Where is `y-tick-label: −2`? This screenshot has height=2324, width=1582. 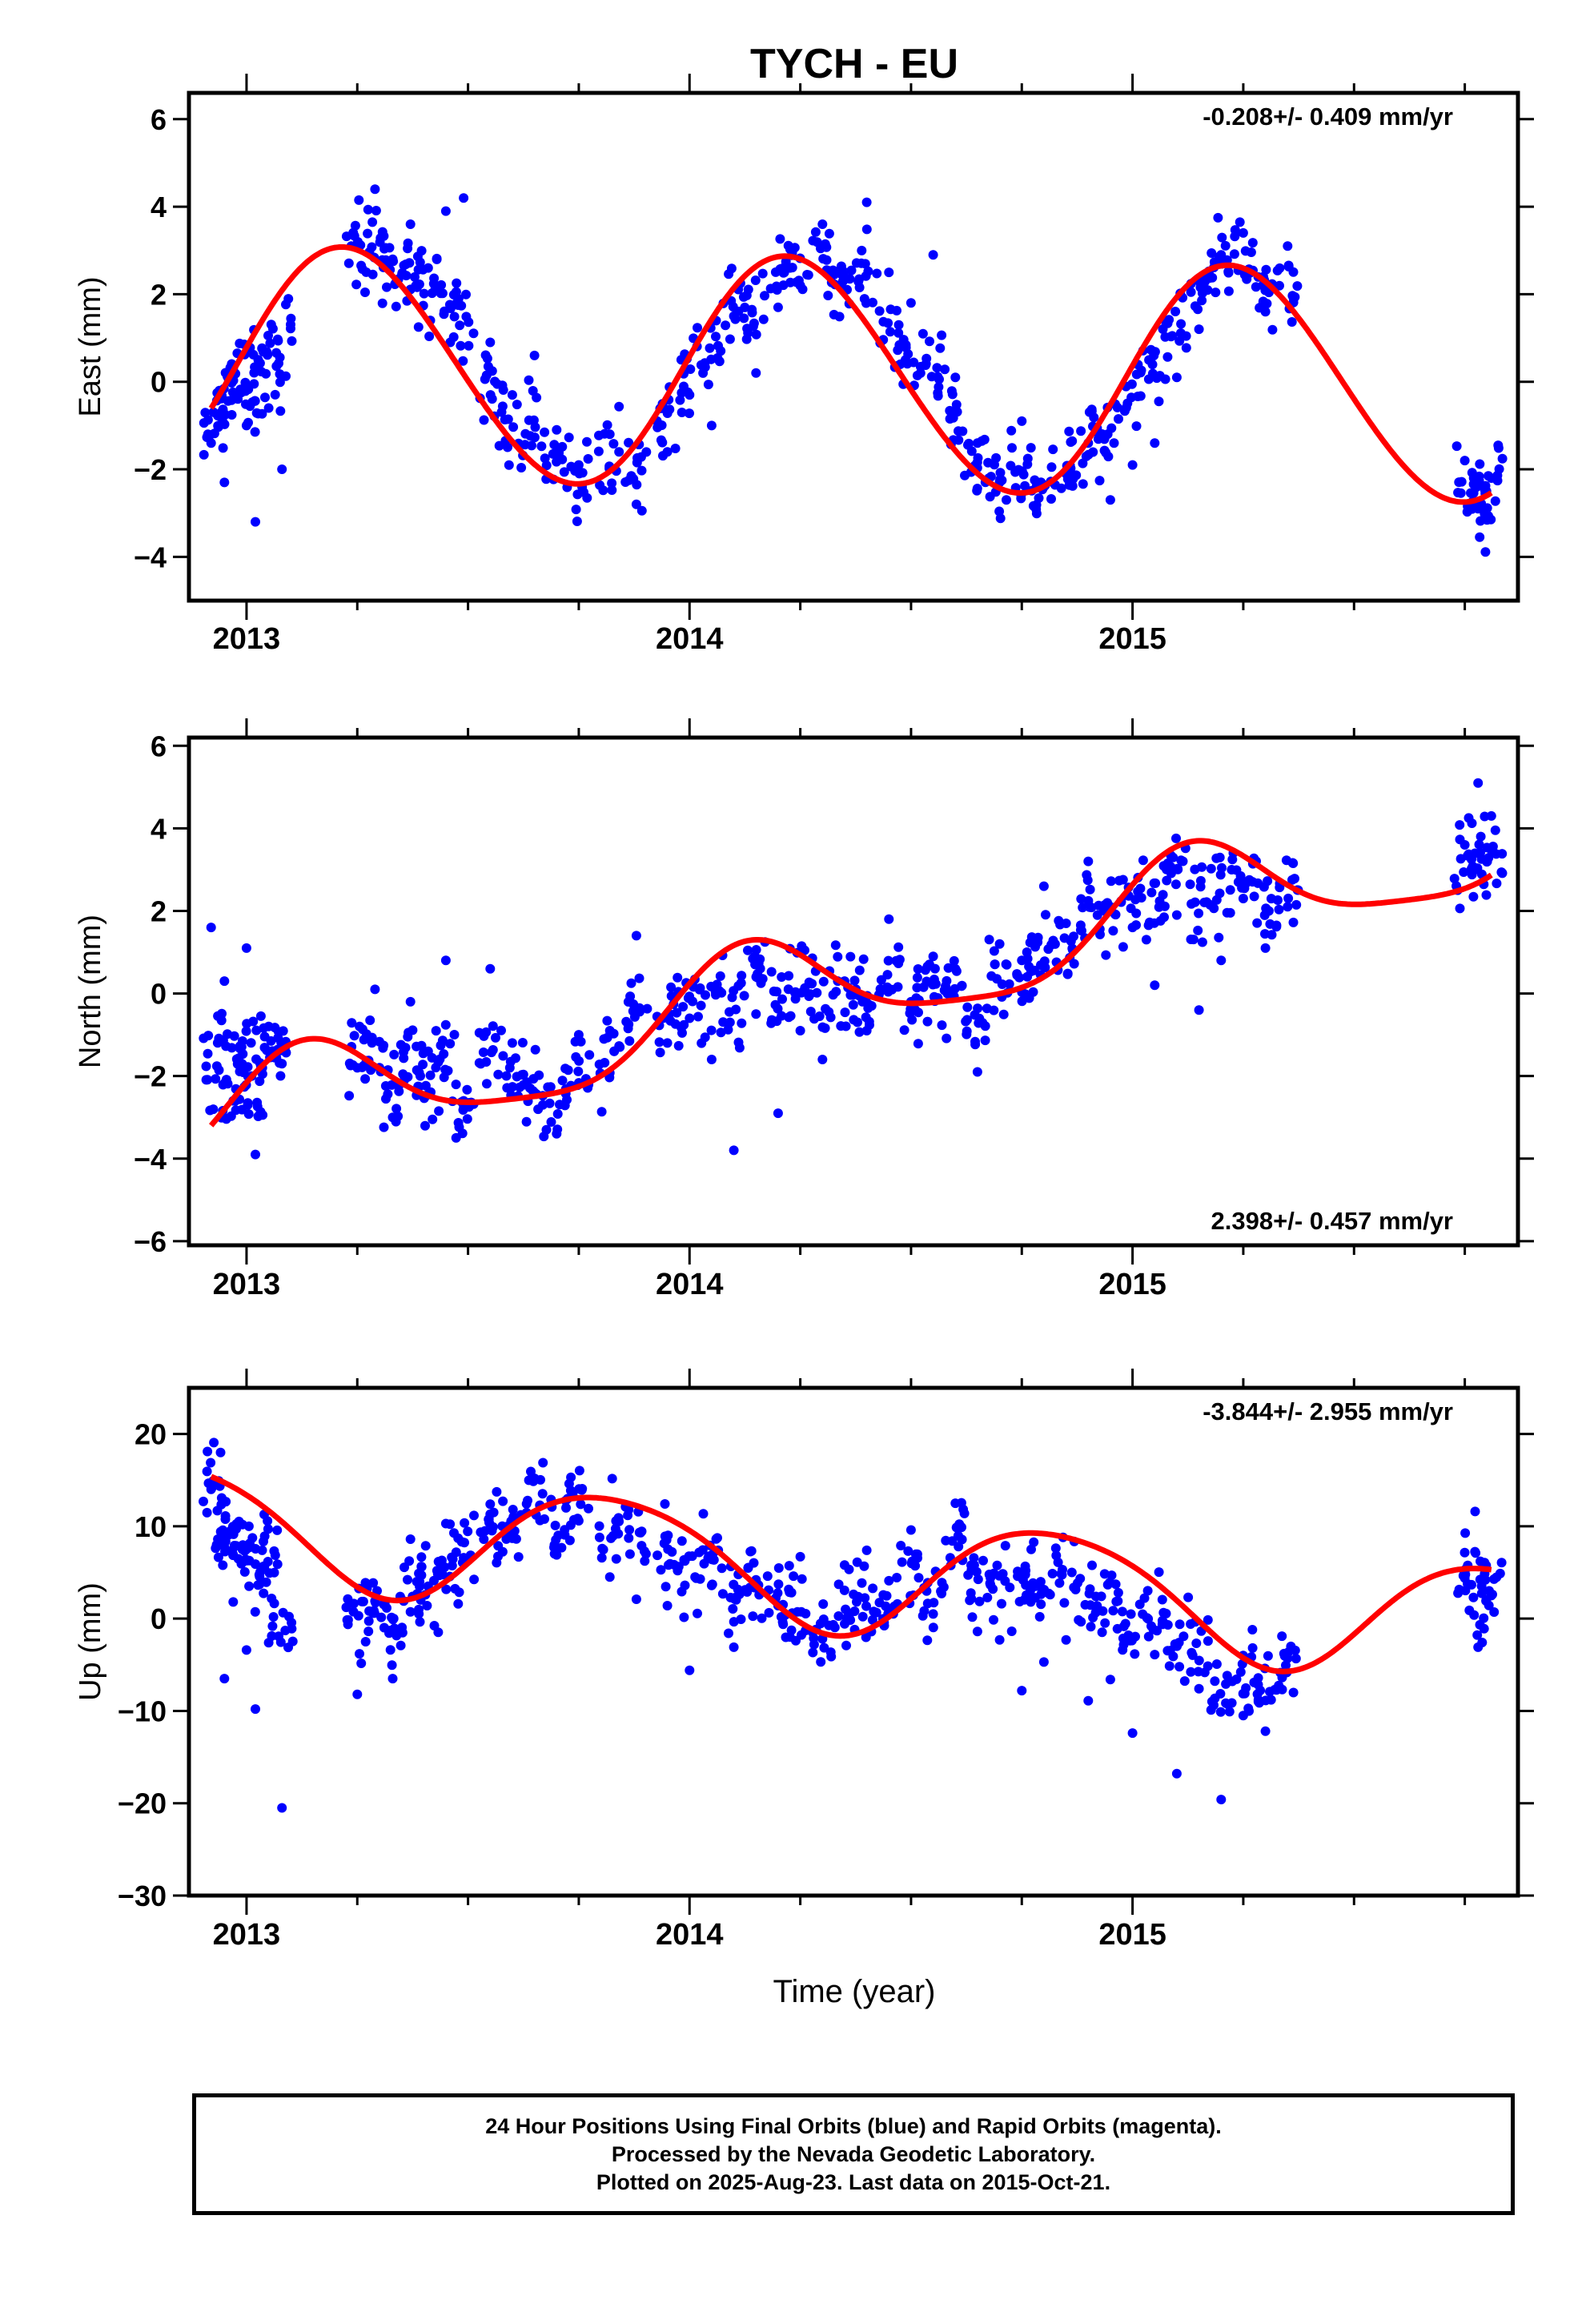 y-tick-label: −2 is located at coordinates (151, 1076).